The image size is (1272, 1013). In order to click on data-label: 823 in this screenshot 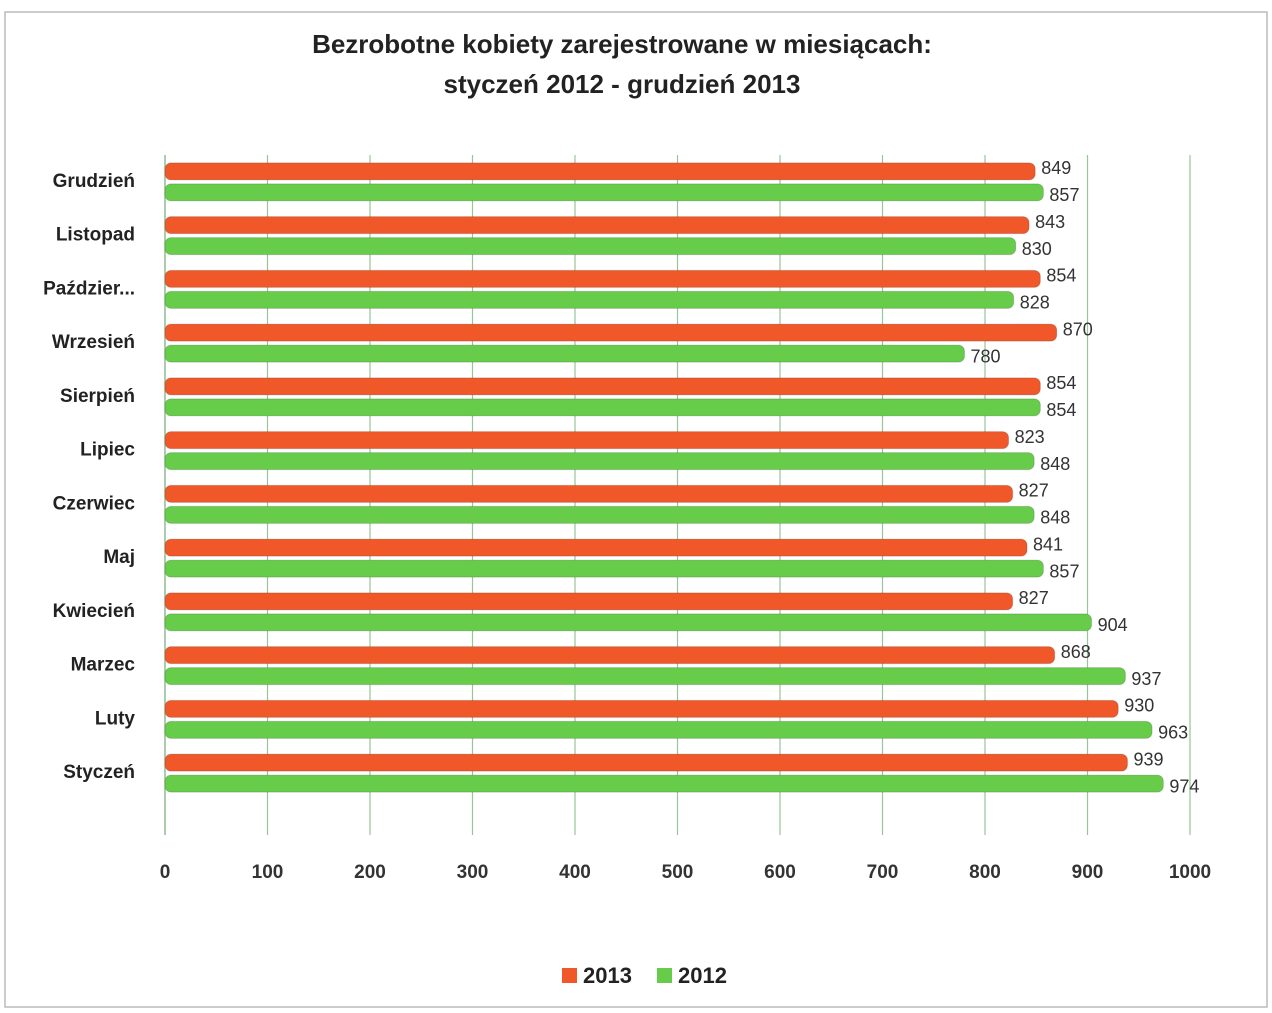, I will do `click(1030, 437)`.